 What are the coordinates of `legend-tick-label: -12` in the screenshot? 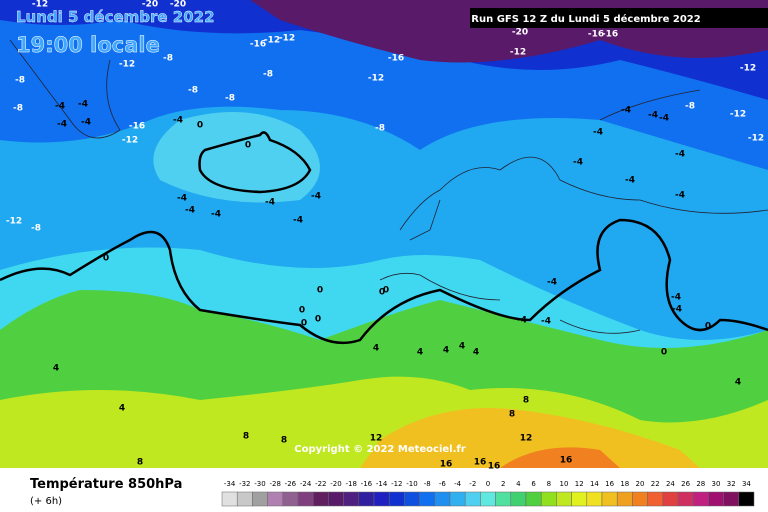 It's located at (396, 484).